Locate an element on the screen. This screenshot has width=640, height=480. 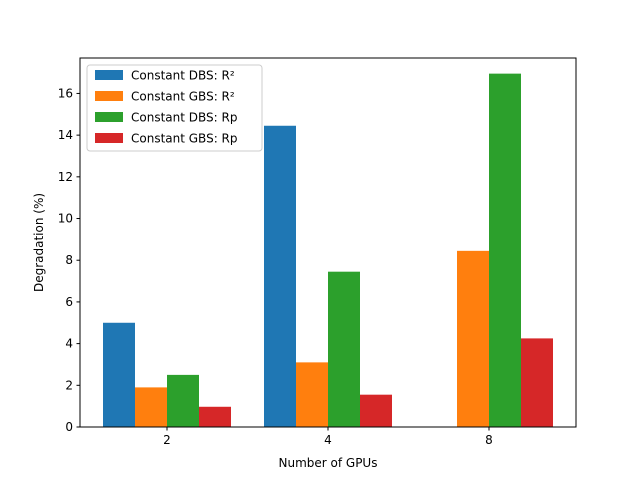
x-tick-label: 2 is located at coordinates (167, 440).